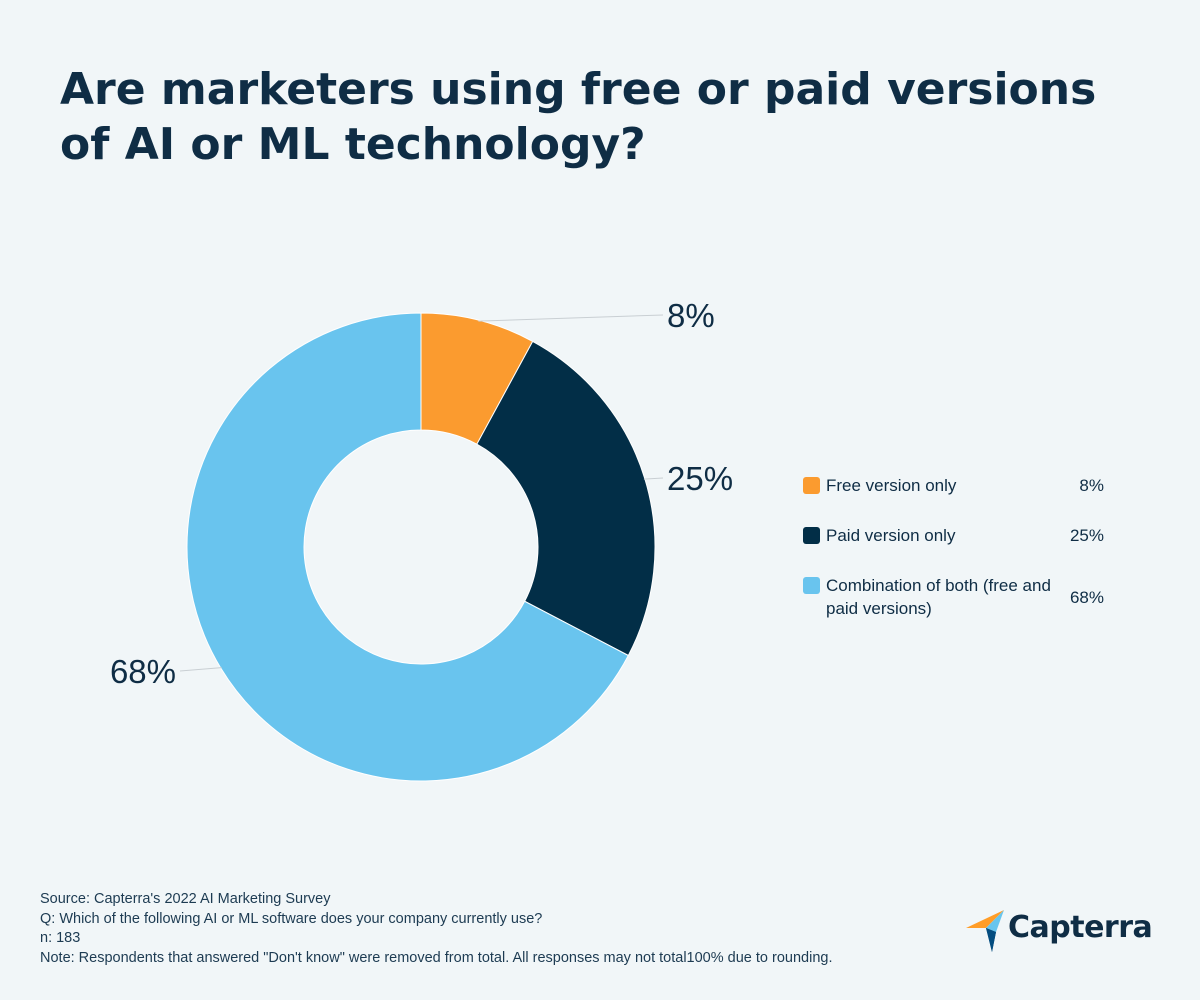 This screenshot has width=1200, height=1000. Describe the element at coordinates (571, 318) in the screenshot. I see `leader-line-free` at that location.